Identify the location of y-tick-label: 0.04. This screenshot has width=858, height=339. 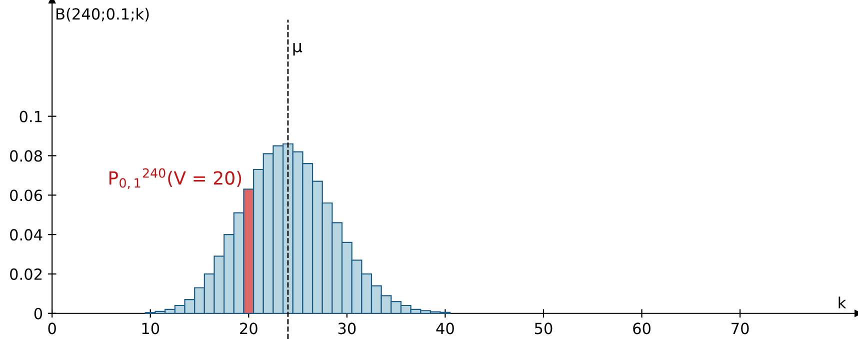
(26, 235).